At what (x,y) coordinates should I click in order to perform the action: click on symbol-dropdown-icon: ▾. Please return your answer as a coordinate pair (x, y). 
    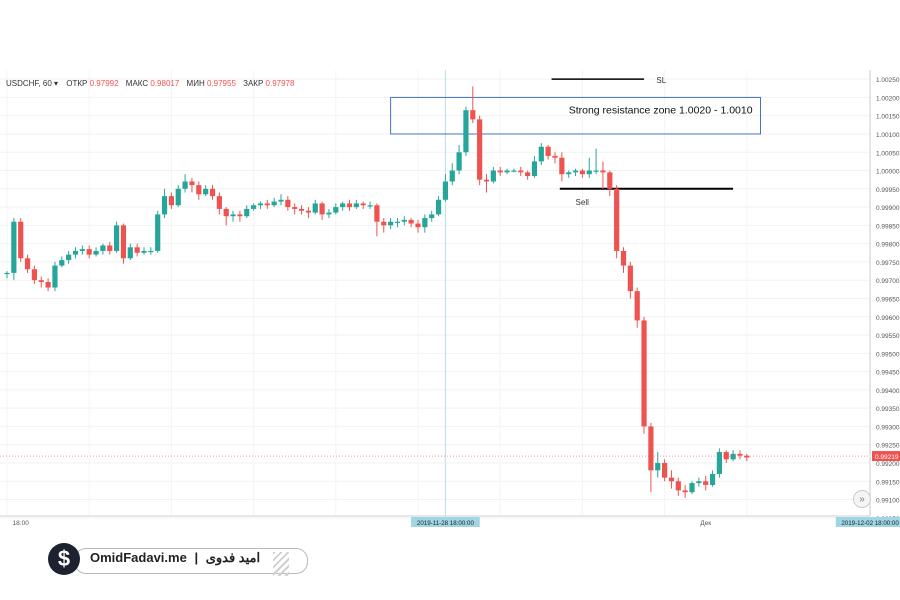
    Looking at the image, I should click on (57, 83).